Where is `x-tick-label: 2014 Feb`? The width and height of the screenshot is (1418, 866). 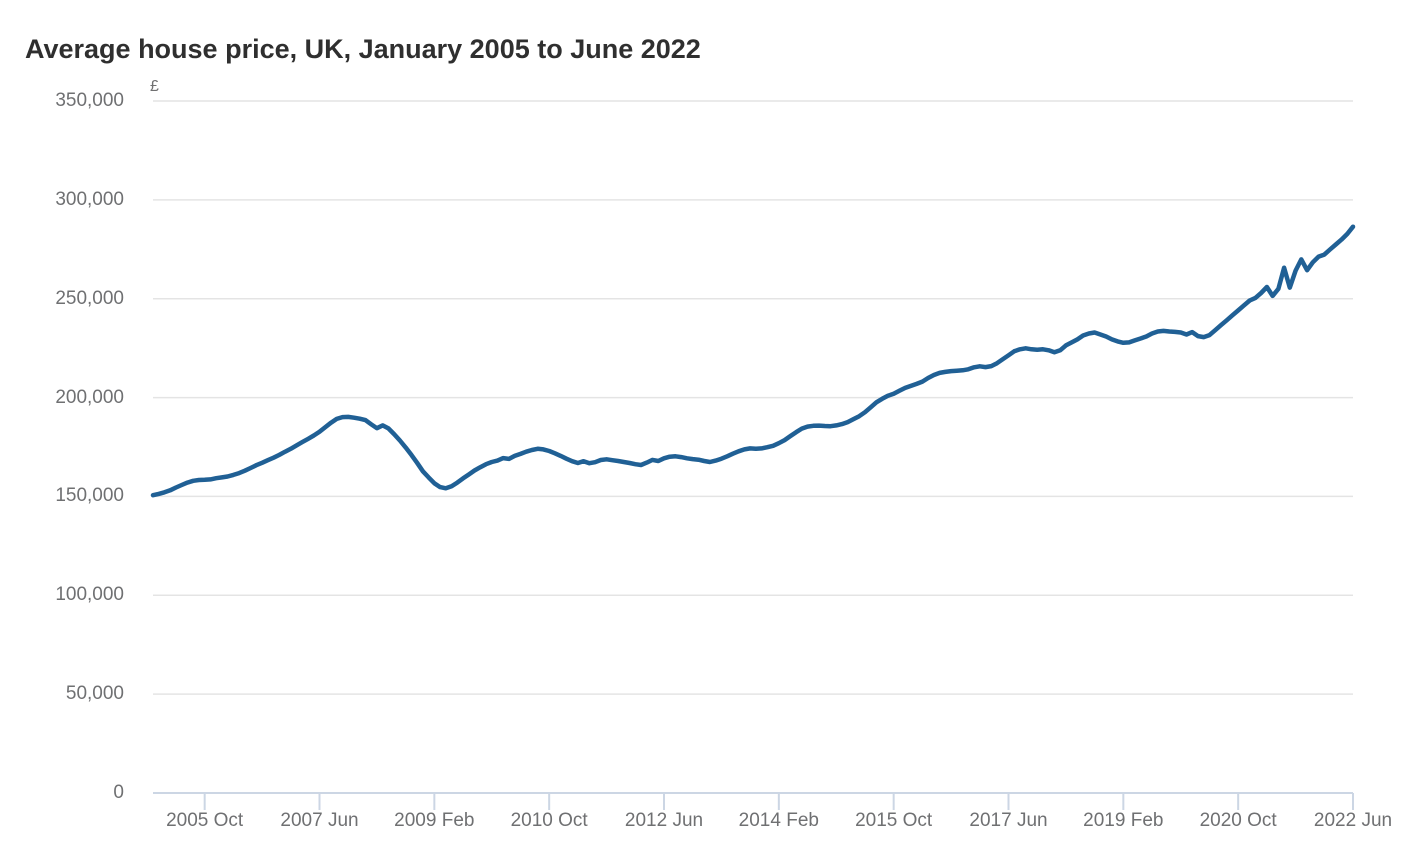 x-tick-label: 2014 Feb is located at coordinates (778, 820).